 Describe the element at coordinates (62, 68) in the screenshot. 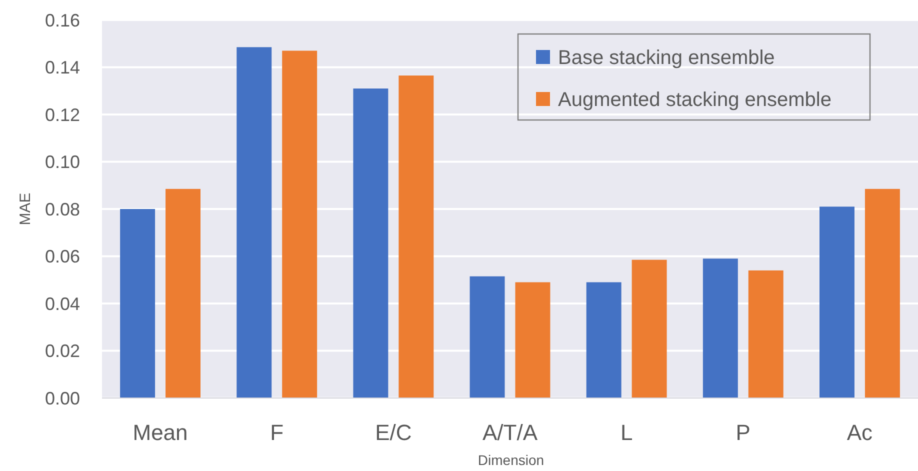

I see `y-tick-label: 0.14` at that location.